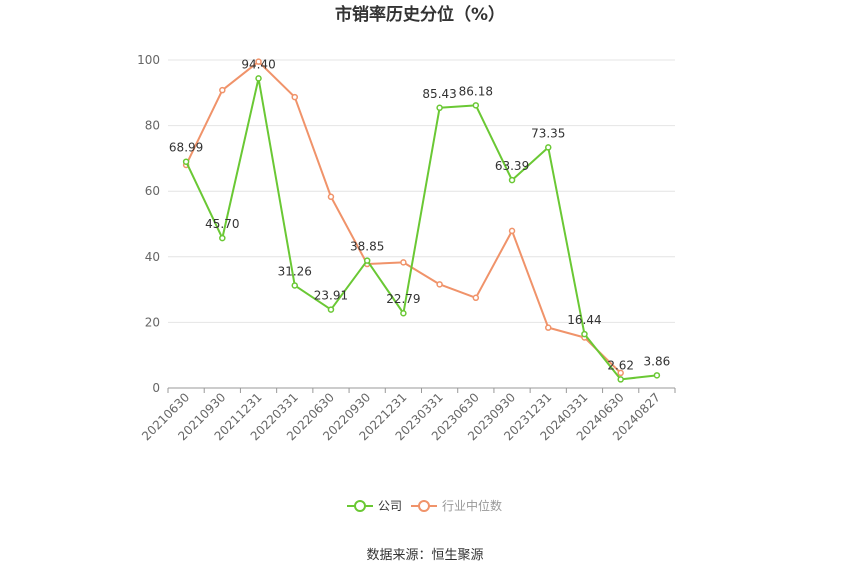  Describe the element at coordinates (156, 388) in the screenshot. I see `y-tick-label: 0` at that location.